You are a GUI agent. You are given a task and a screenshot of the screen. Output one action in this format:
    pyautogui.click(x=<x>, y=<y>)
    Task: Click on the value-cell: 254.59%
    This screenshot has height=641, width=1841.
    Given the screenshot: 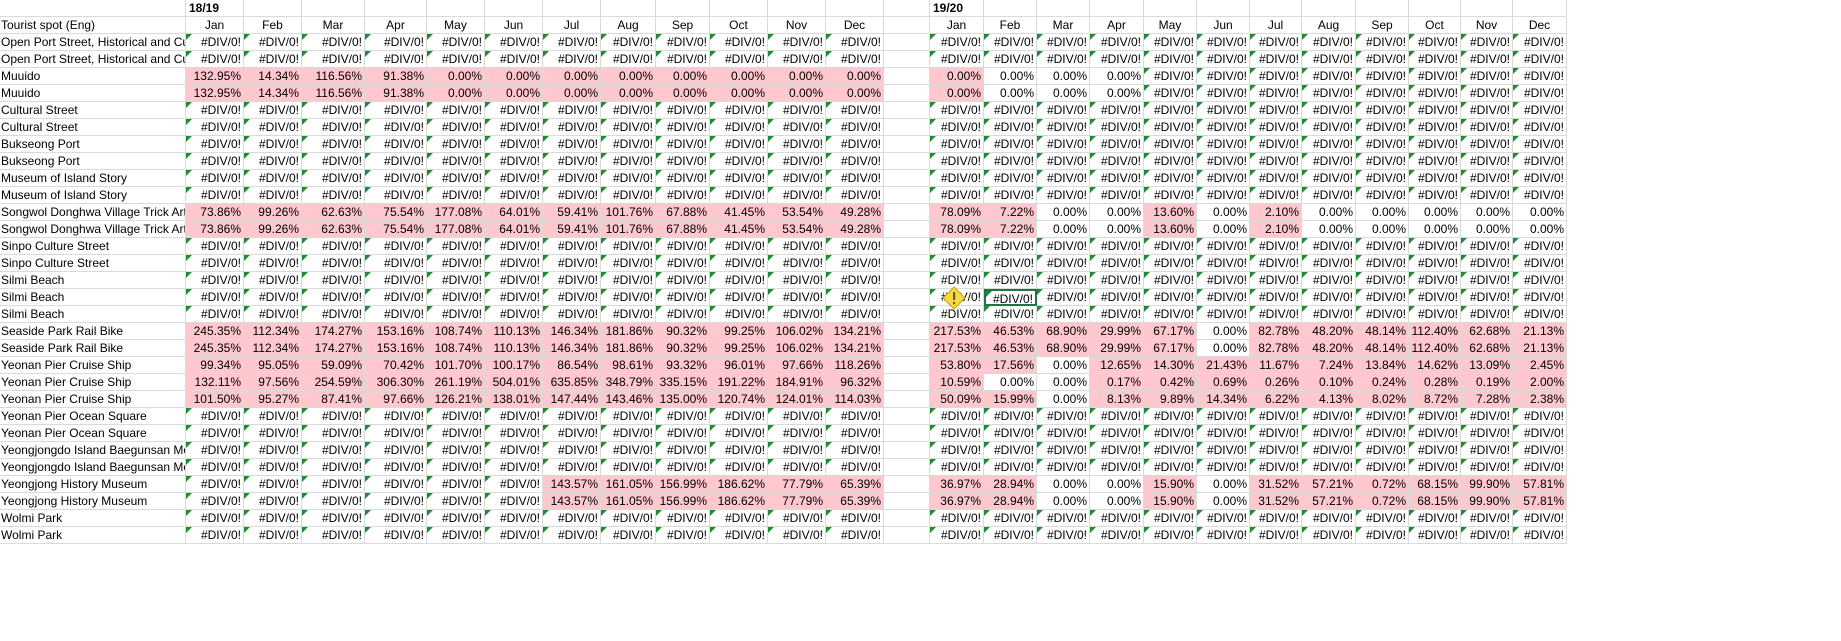 What is the action you would take?
    pyautogui.click(x=333, y=382)
    